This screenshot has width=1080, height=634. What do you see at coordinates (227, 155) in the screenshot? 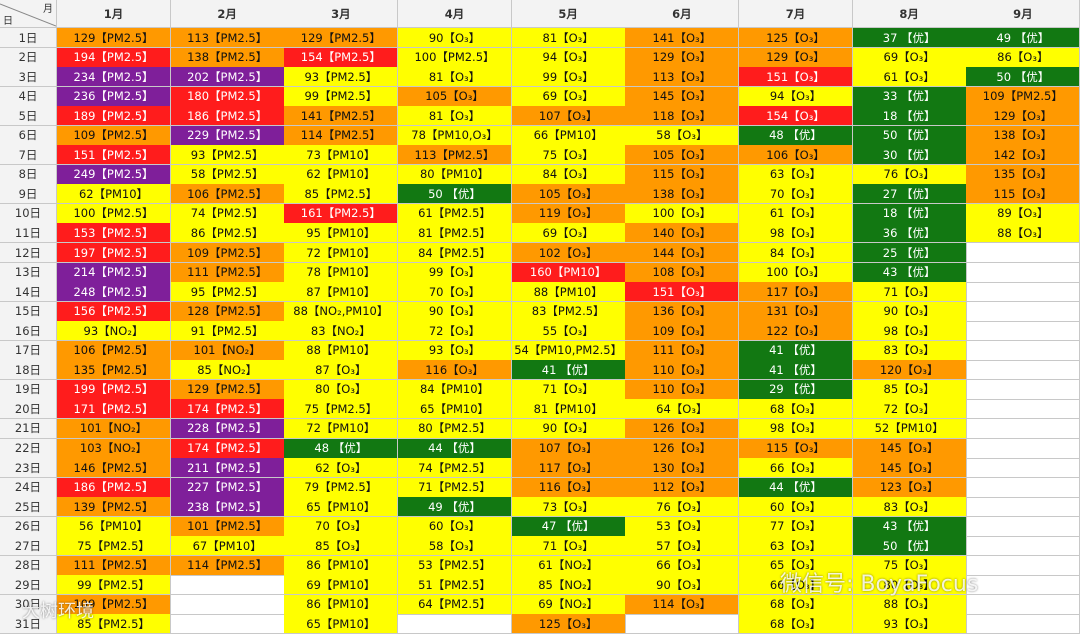
I see `aqi-cell: 93【PM2.5】` at bounding box center [227, 155].